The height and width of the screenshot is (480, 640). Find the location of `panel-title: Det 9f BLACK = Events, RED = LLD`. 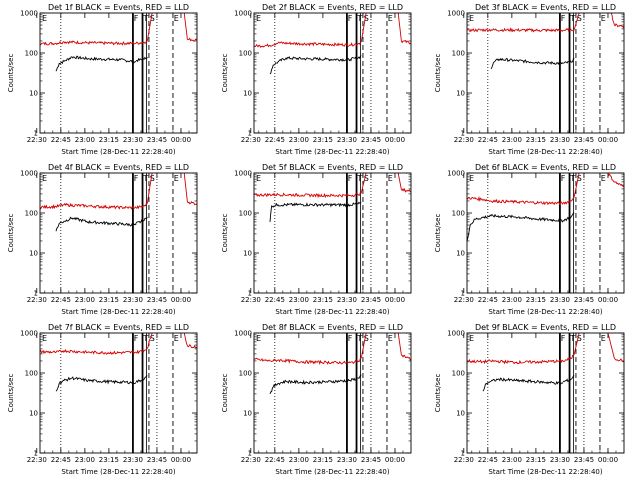

panel-title: Det 9f BLACK = Events, RED = LLD is located at coordinates (545, 327).